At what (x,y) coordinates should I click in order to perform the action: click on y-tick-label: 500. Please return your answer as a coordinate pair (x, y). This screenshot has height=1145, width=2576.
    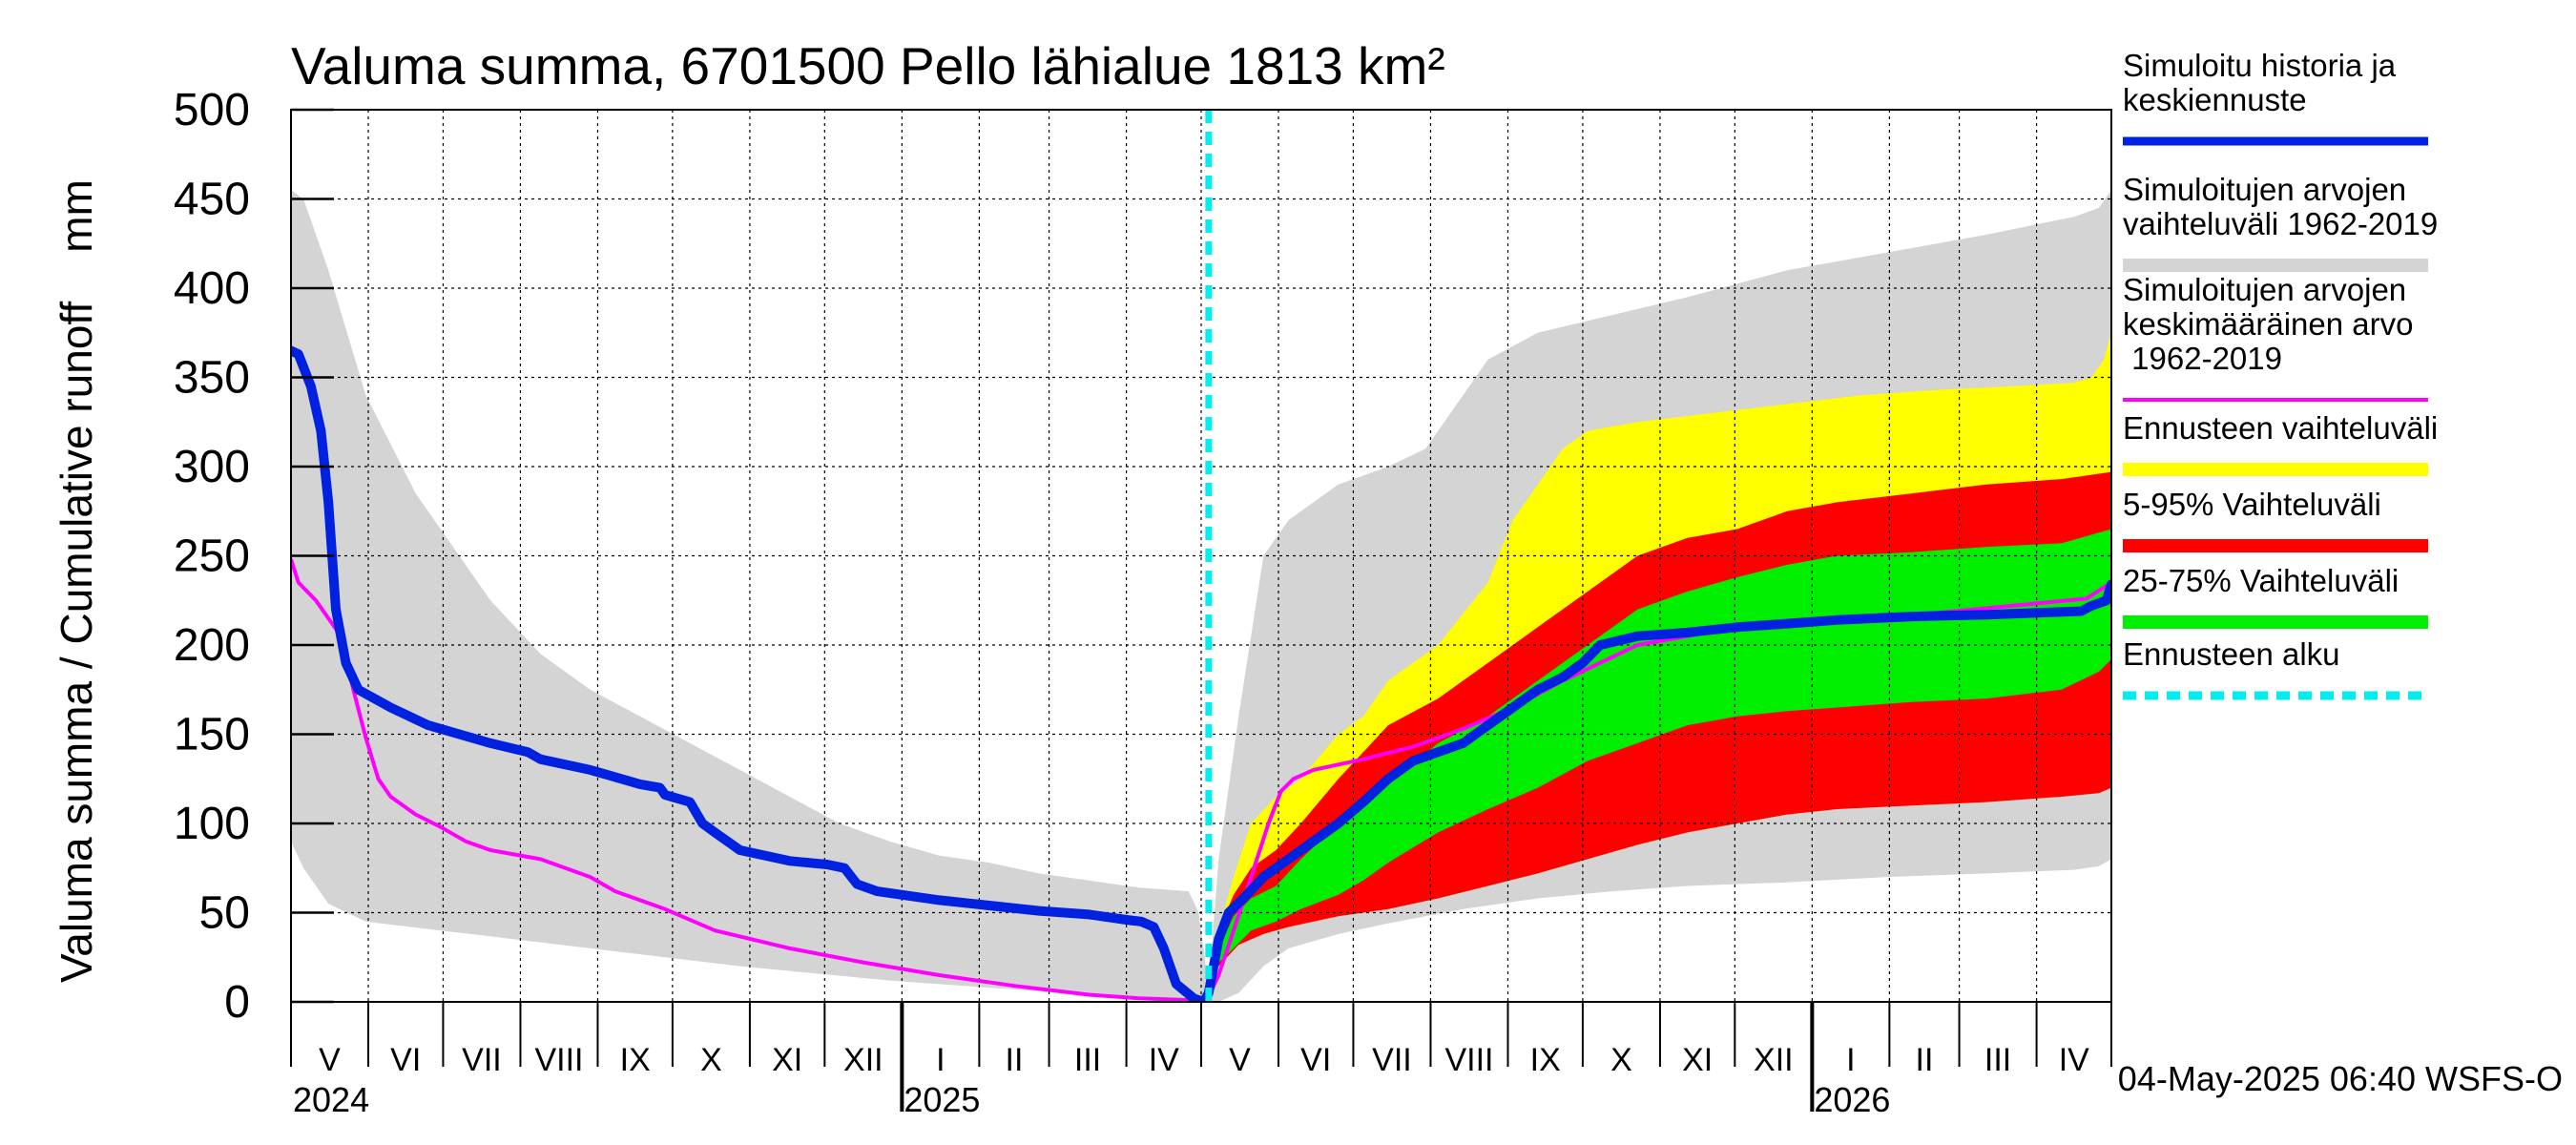
    Looking at the image, I should click on (212, 110).